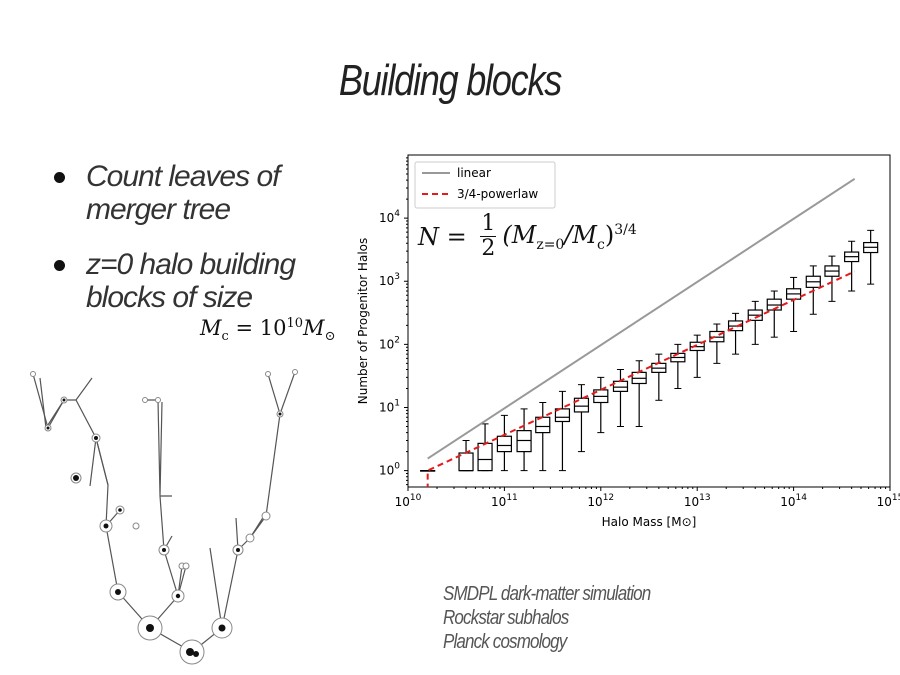  I want to click on y-tick-label: 10⁰, so click(389, 470).